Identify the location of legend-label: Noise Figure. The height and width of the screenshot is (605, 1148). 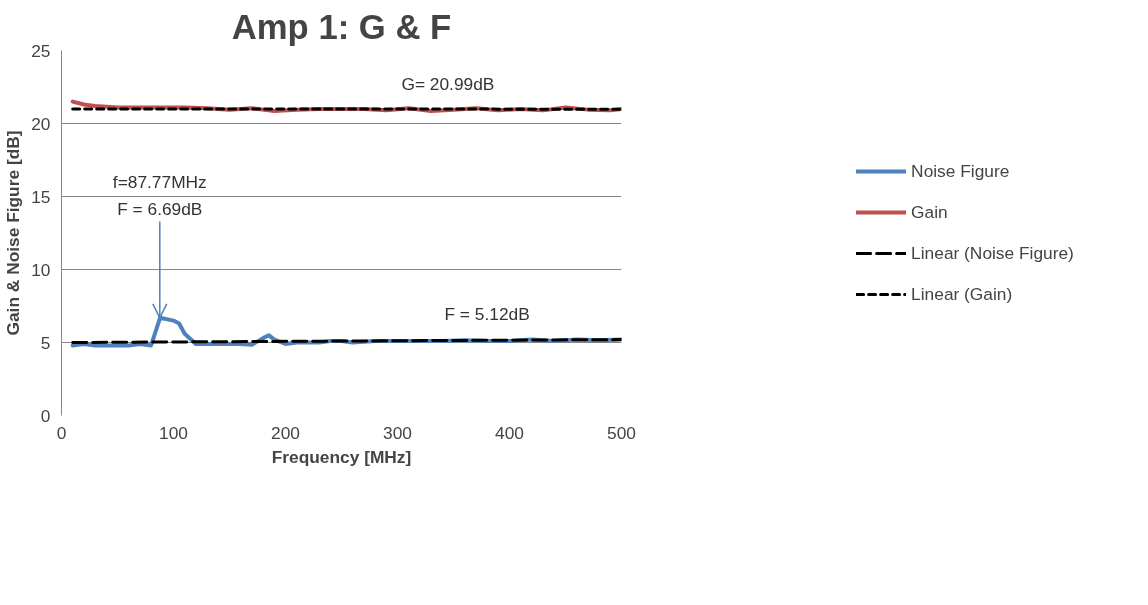
(960, 171).